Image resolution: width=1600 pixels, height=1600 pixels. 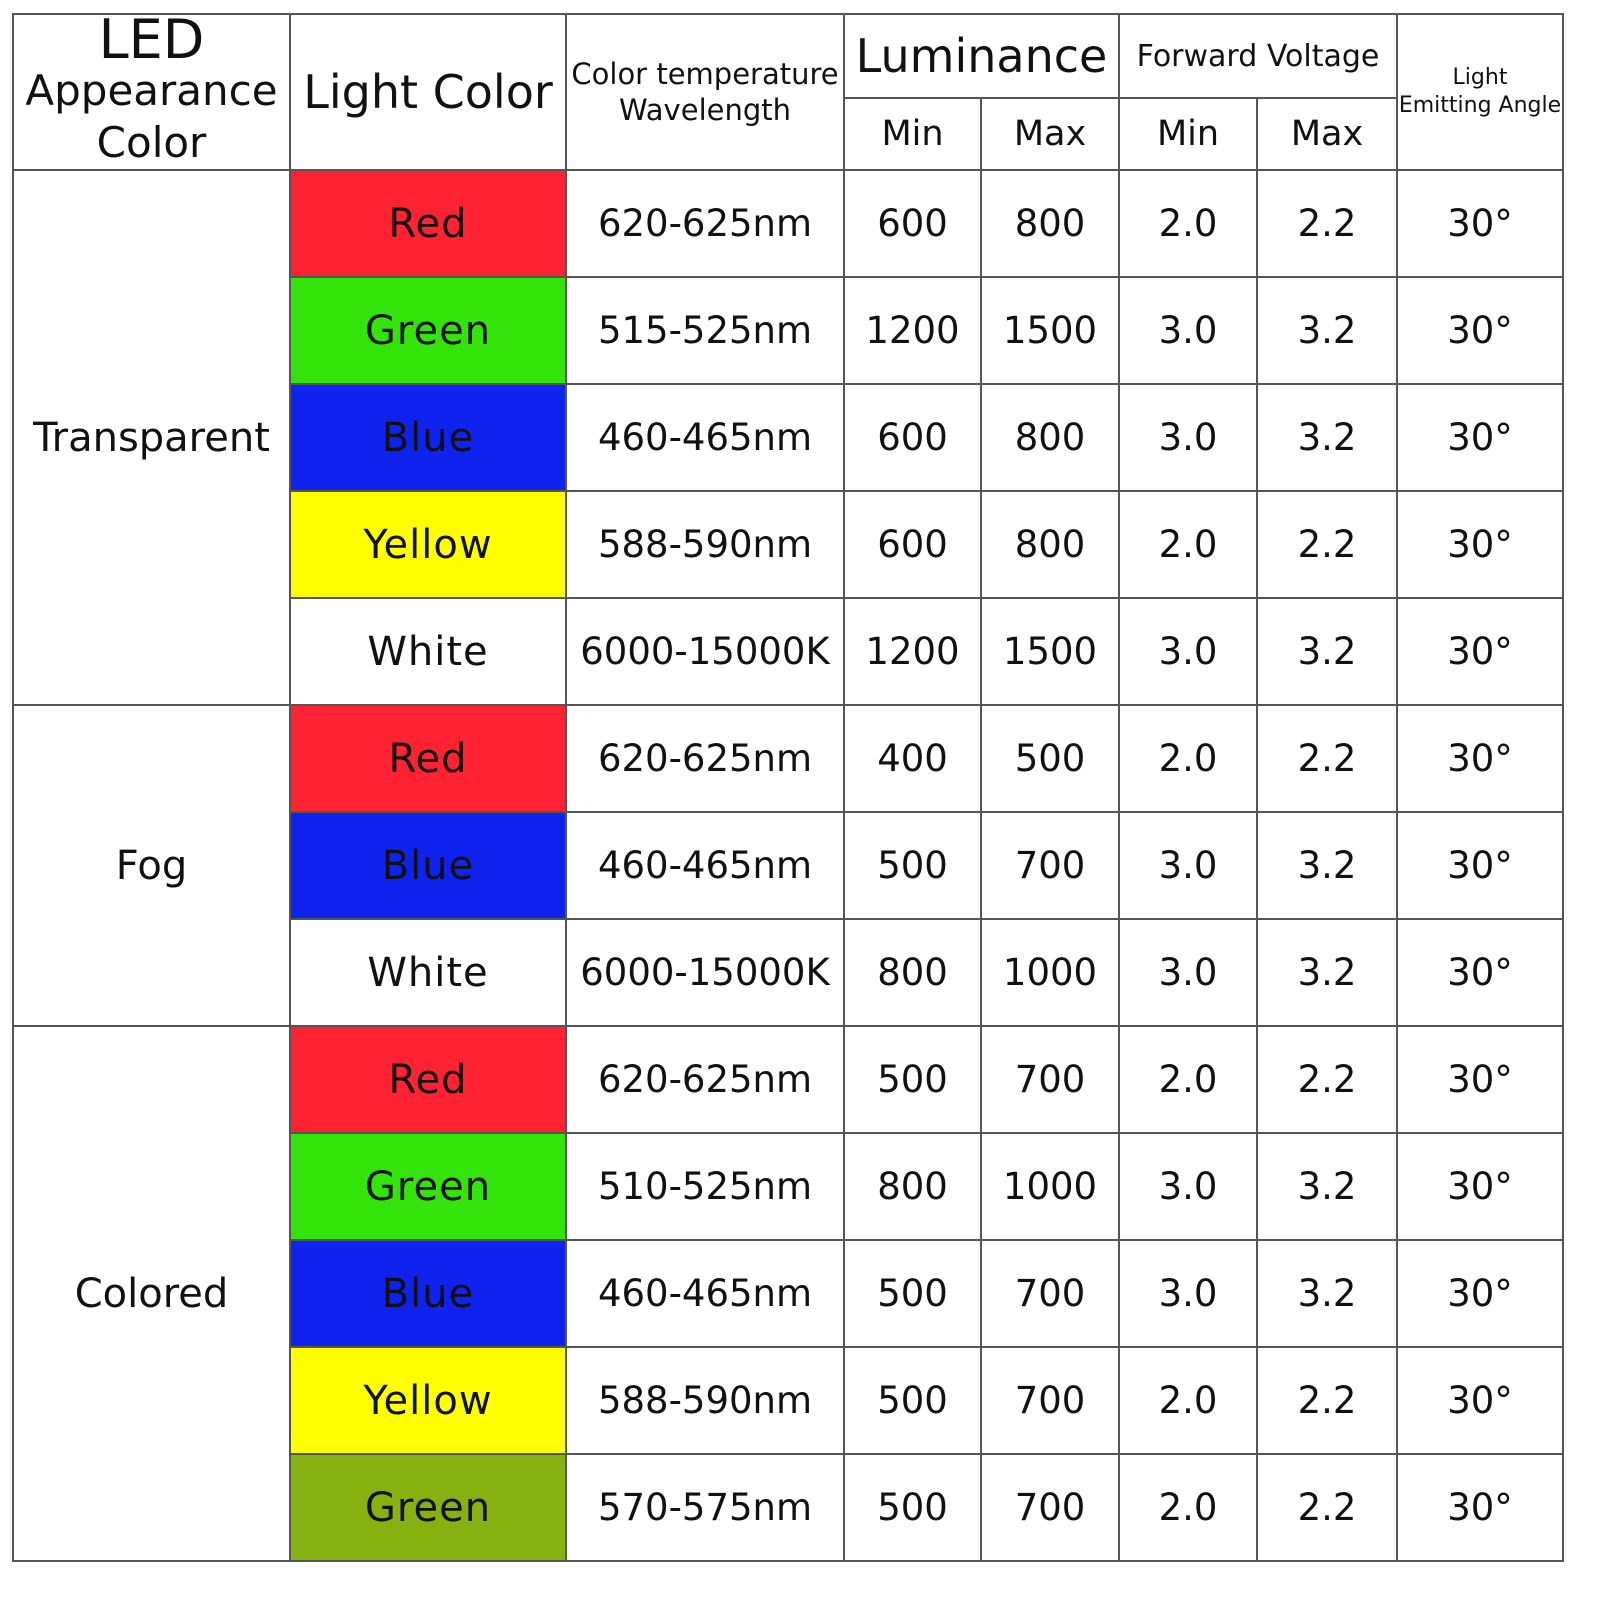 I want to click on header-voltage-max: Max, so click(x=1327, y=134).